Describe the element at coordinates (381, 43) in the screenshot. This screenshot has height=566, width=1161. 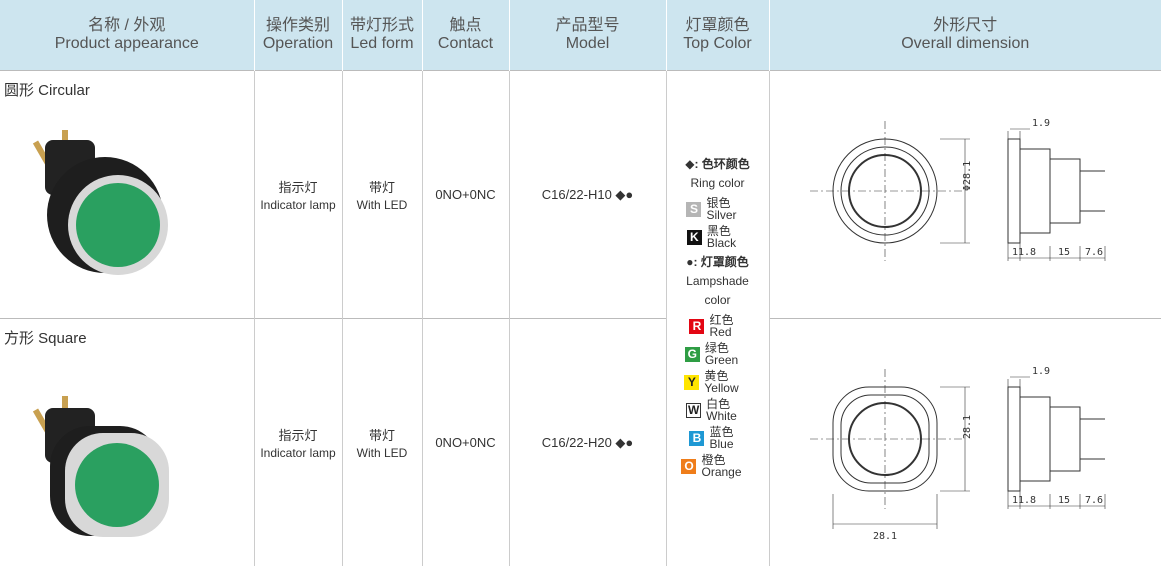
I see `header-en: Led form` at that location.